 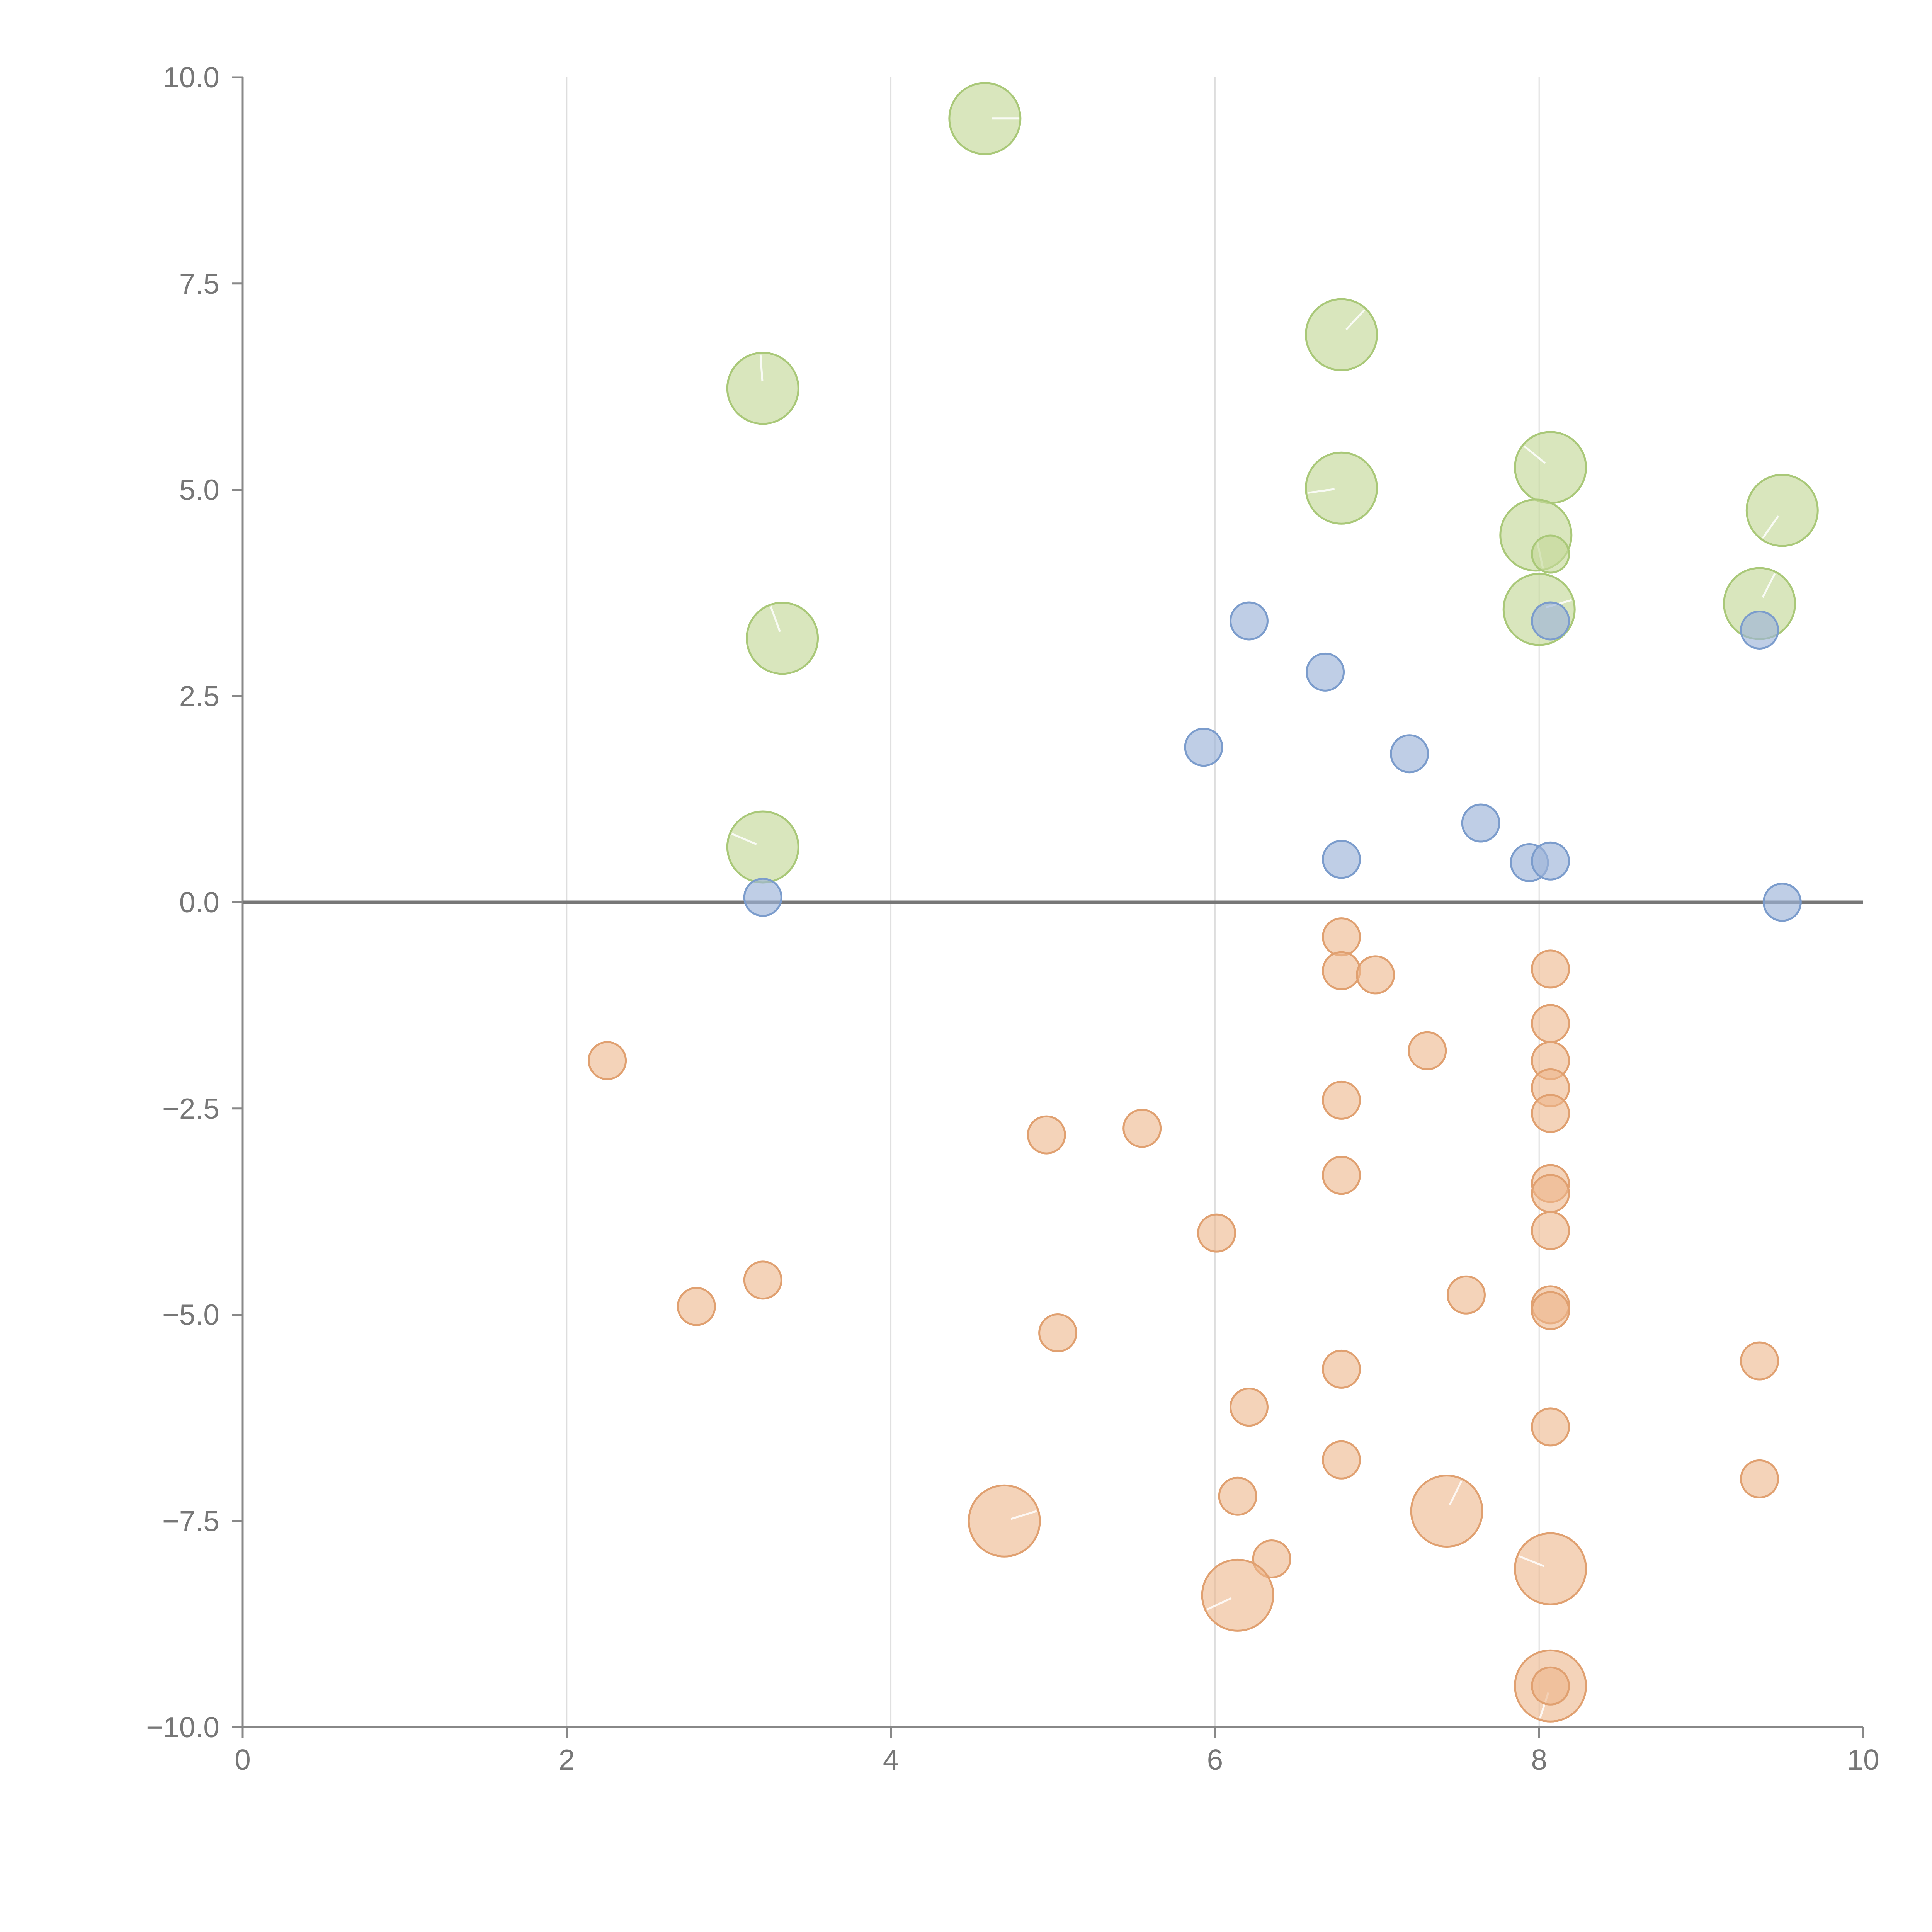 I want to click on y-tick-label-7: −7.5, so click(x=191, y=1521).